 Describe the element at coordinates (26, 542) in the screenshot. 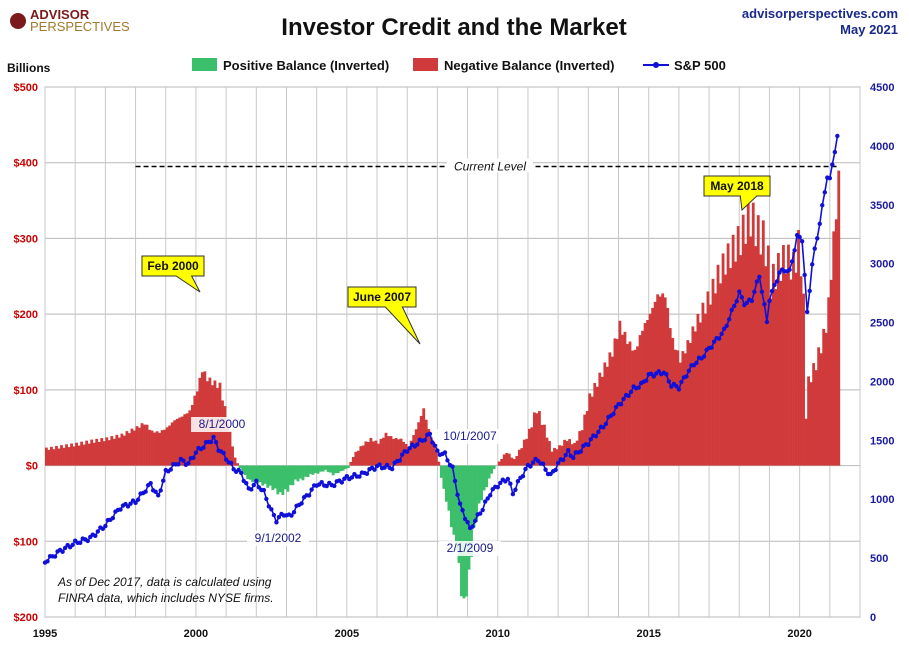

I see `y-left-tick-label: $100` at that location.